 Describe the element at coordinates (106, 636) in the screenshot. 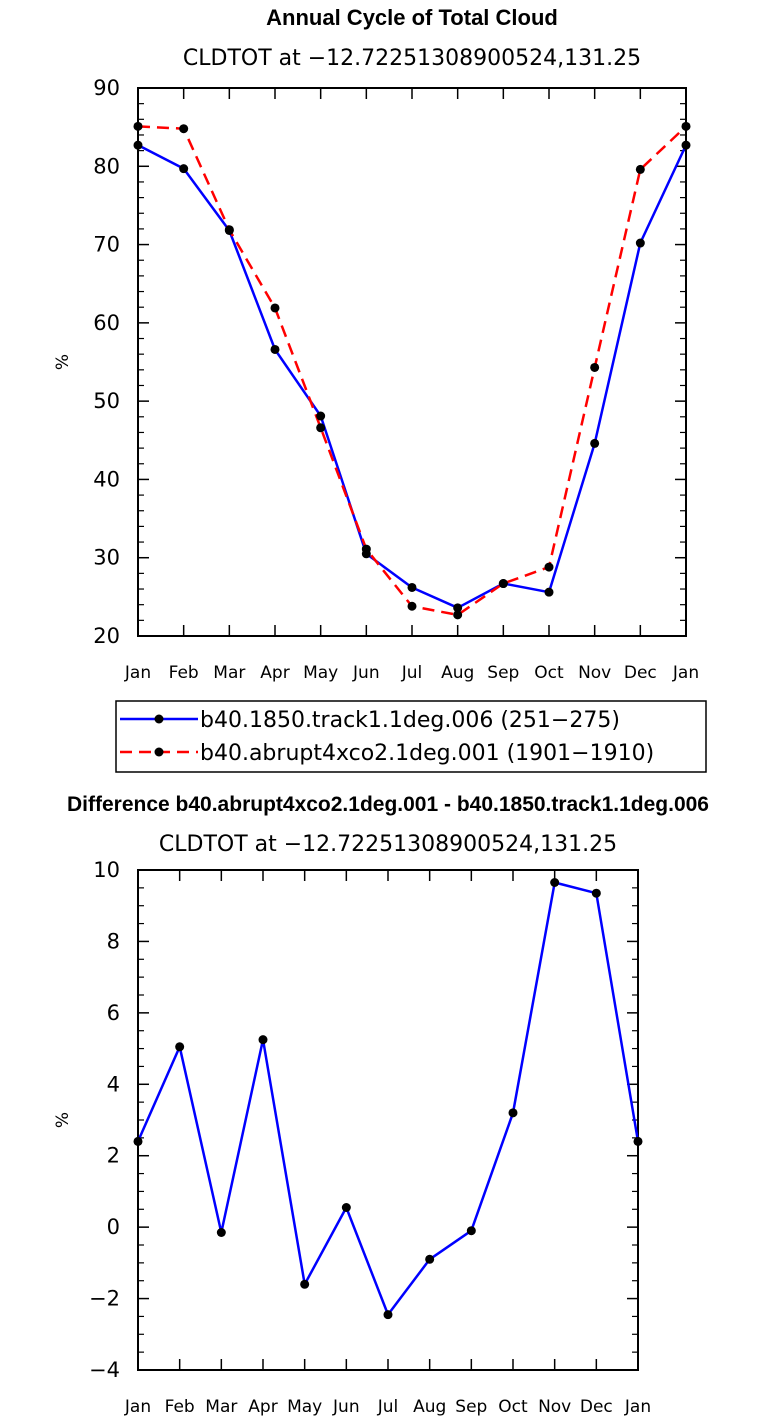

I see `chart1-y-tick-label: 20` at that location.